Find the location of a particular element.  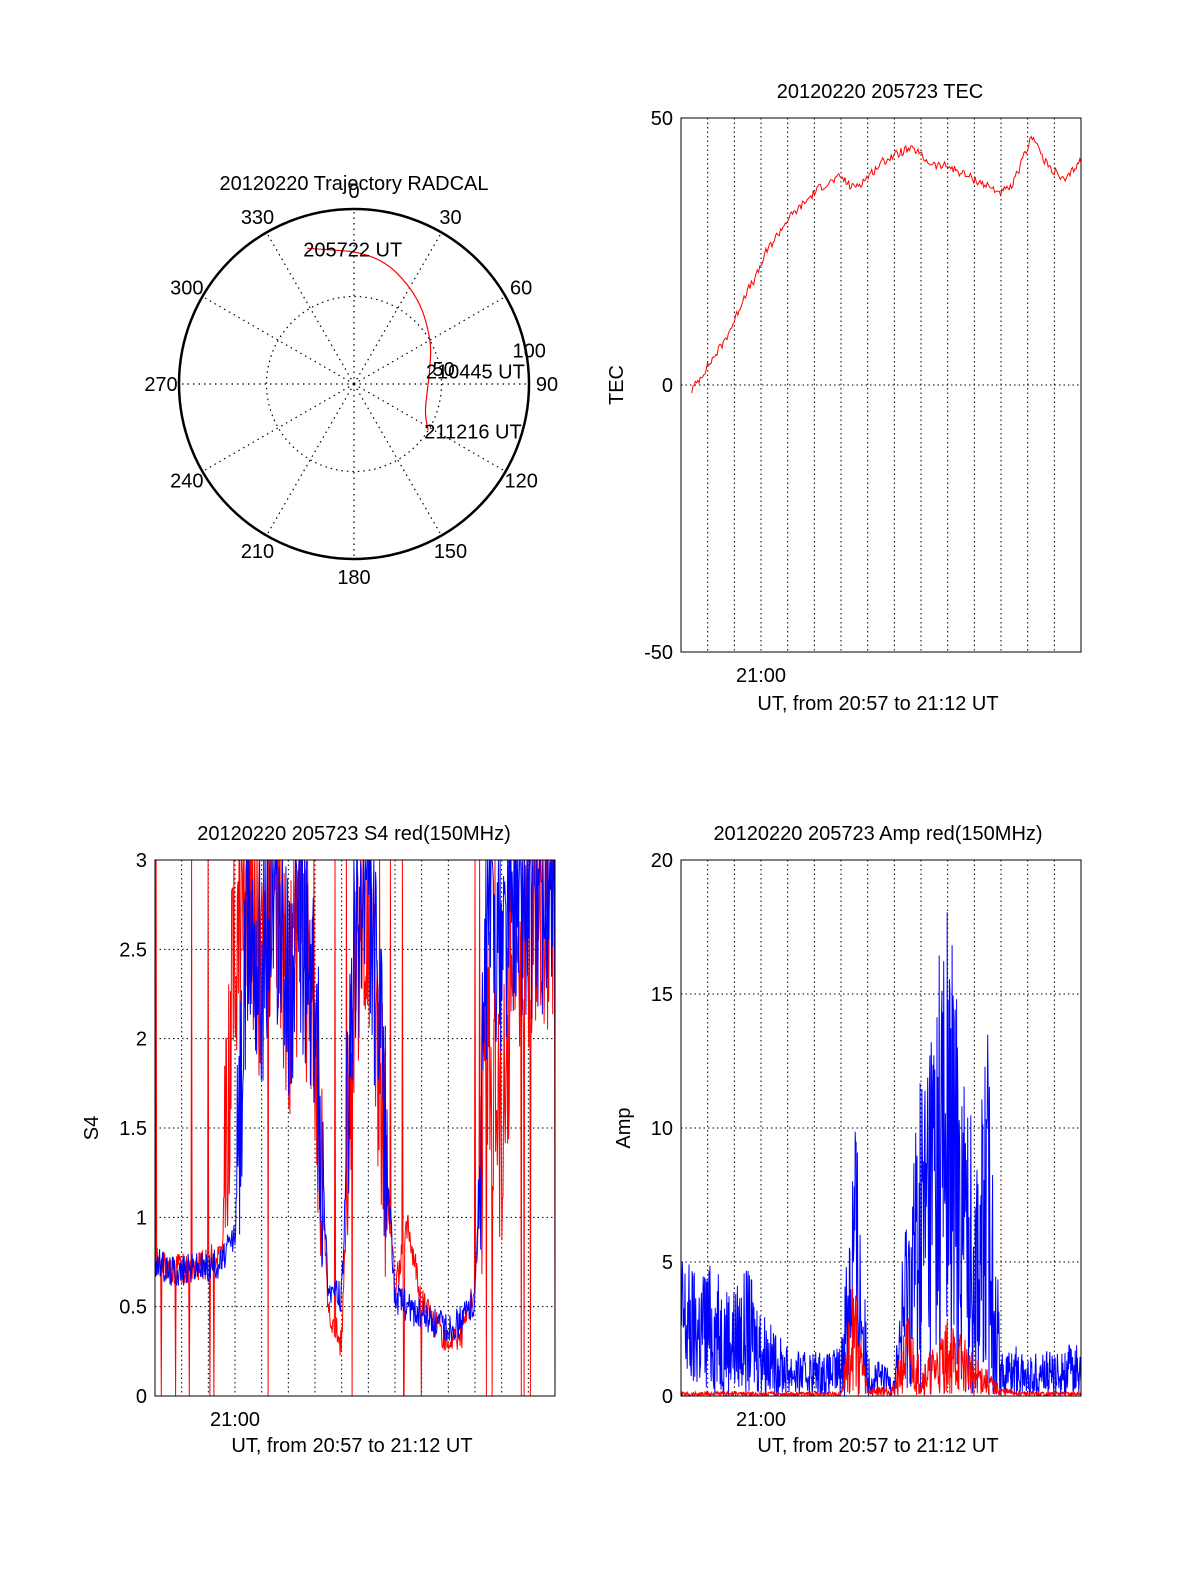

polar-grid is located at coordinates (354, 384).